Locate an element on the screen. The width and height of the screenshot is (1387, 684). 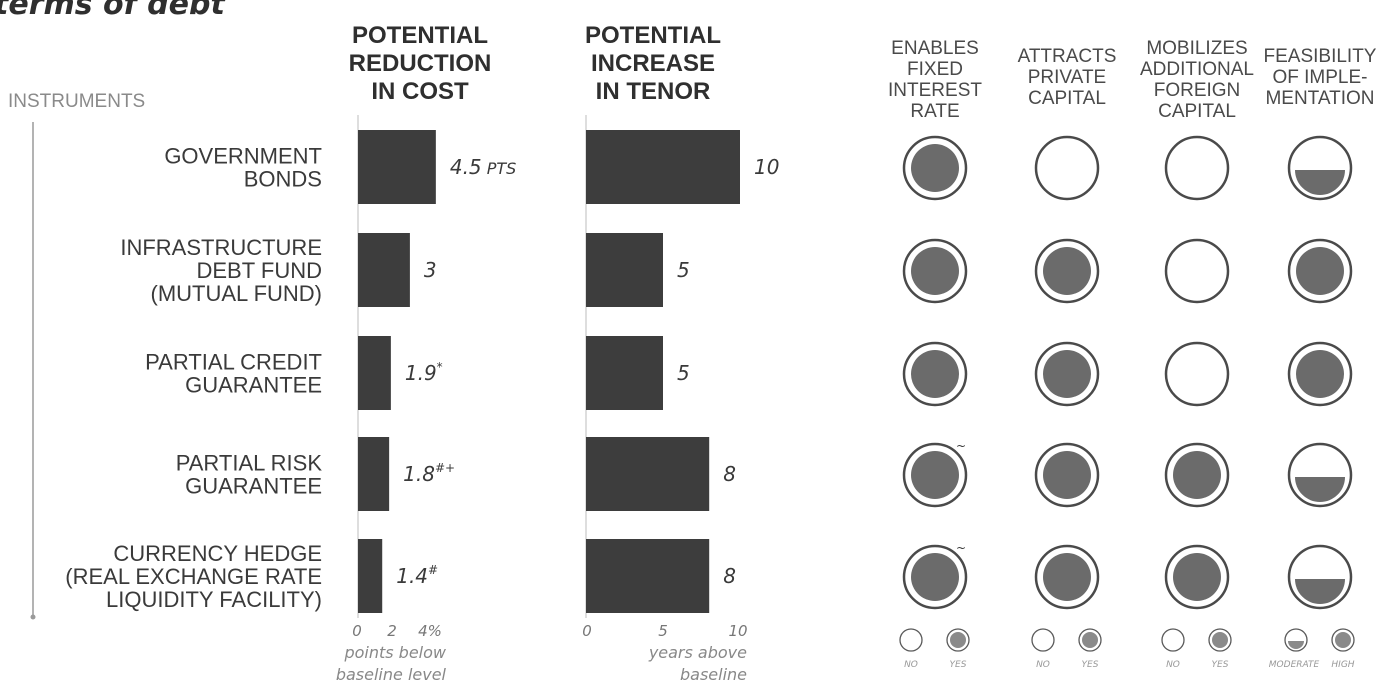
instrument-label: BONDS is located at coordinates (283, 179).